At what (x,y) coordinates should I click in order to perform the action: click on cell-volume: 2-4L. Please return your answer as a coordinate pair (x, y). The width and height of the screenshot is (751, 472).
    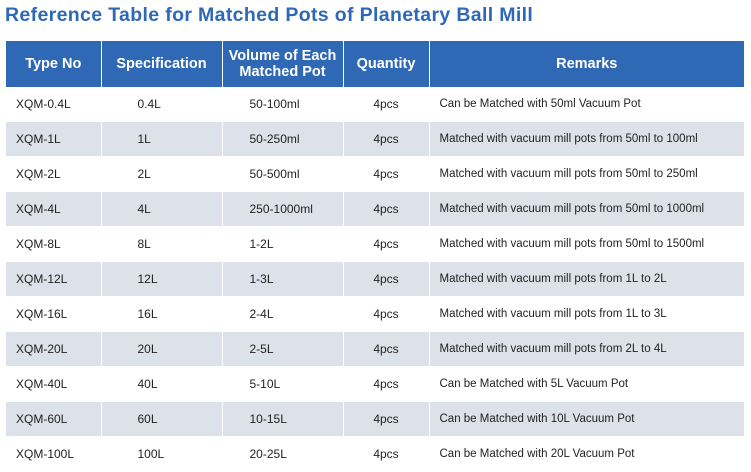
    Looking at the image, I should click on (283, 314).